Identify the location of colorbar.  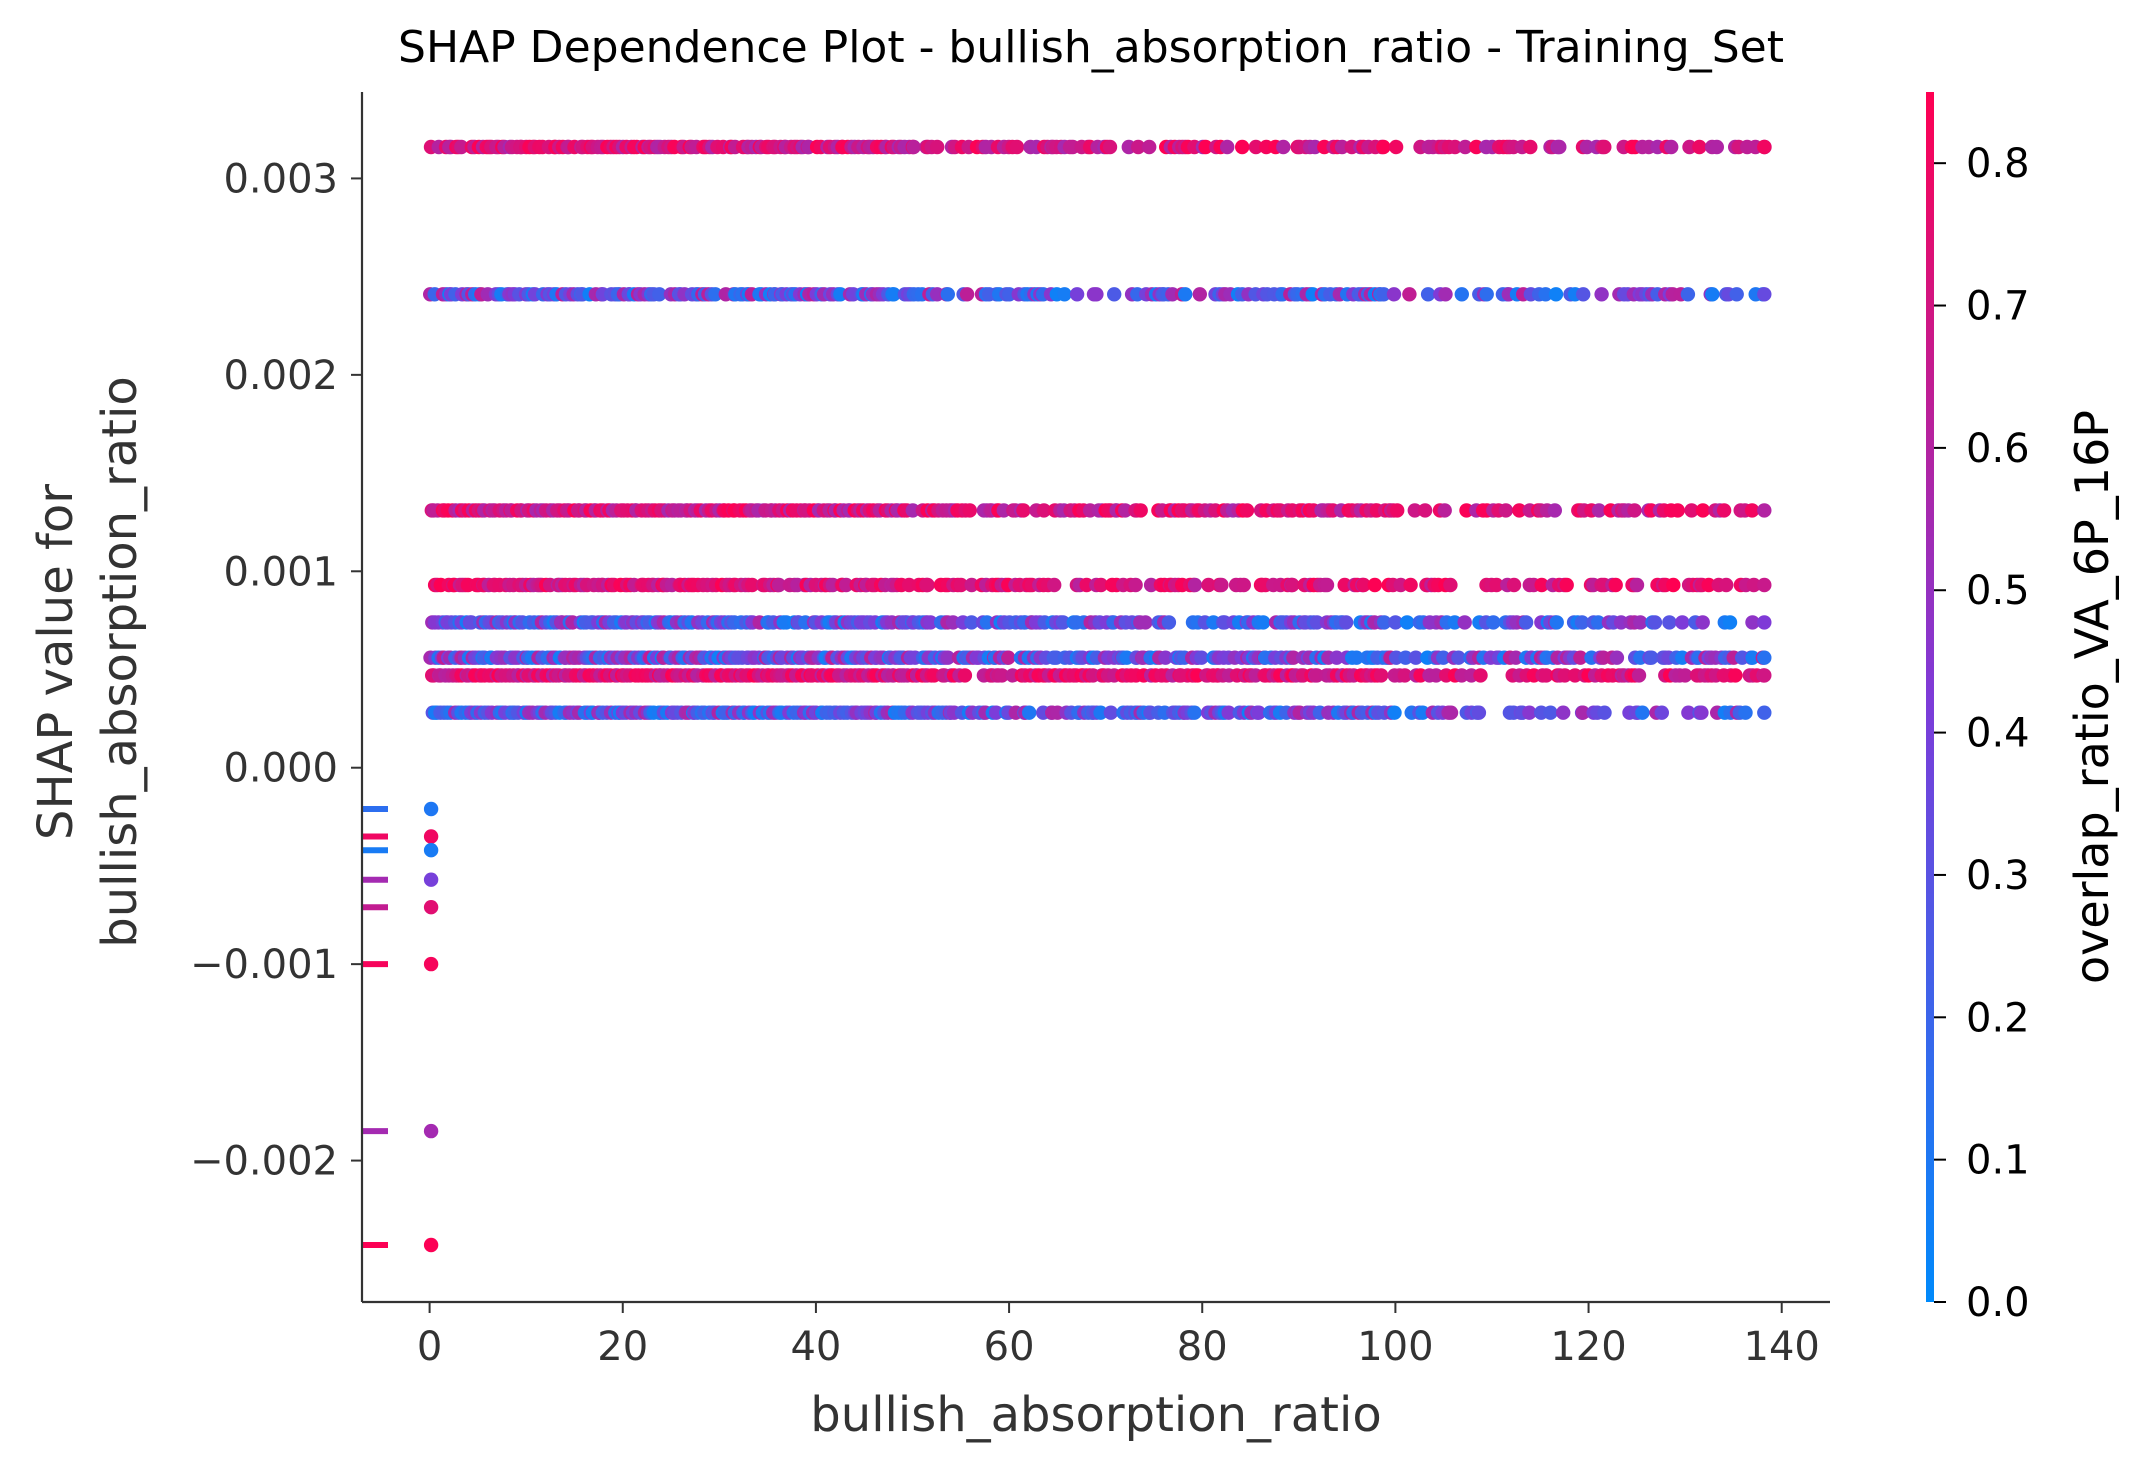
(1930, 697).